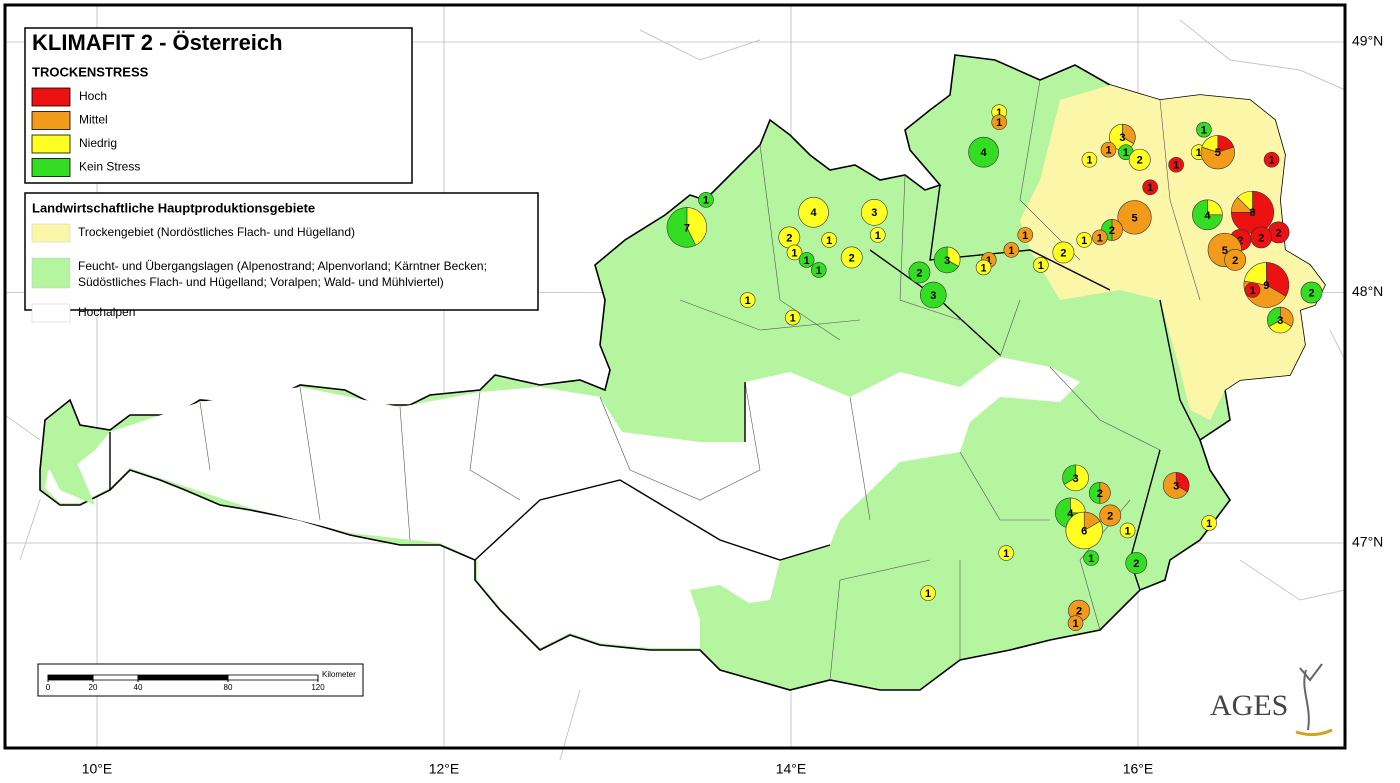  Describe the element at coordinates (85, 132) in the screenshot. I see `stress-legend: Hoch Mittel Niedrig Kein Stress` at that location.